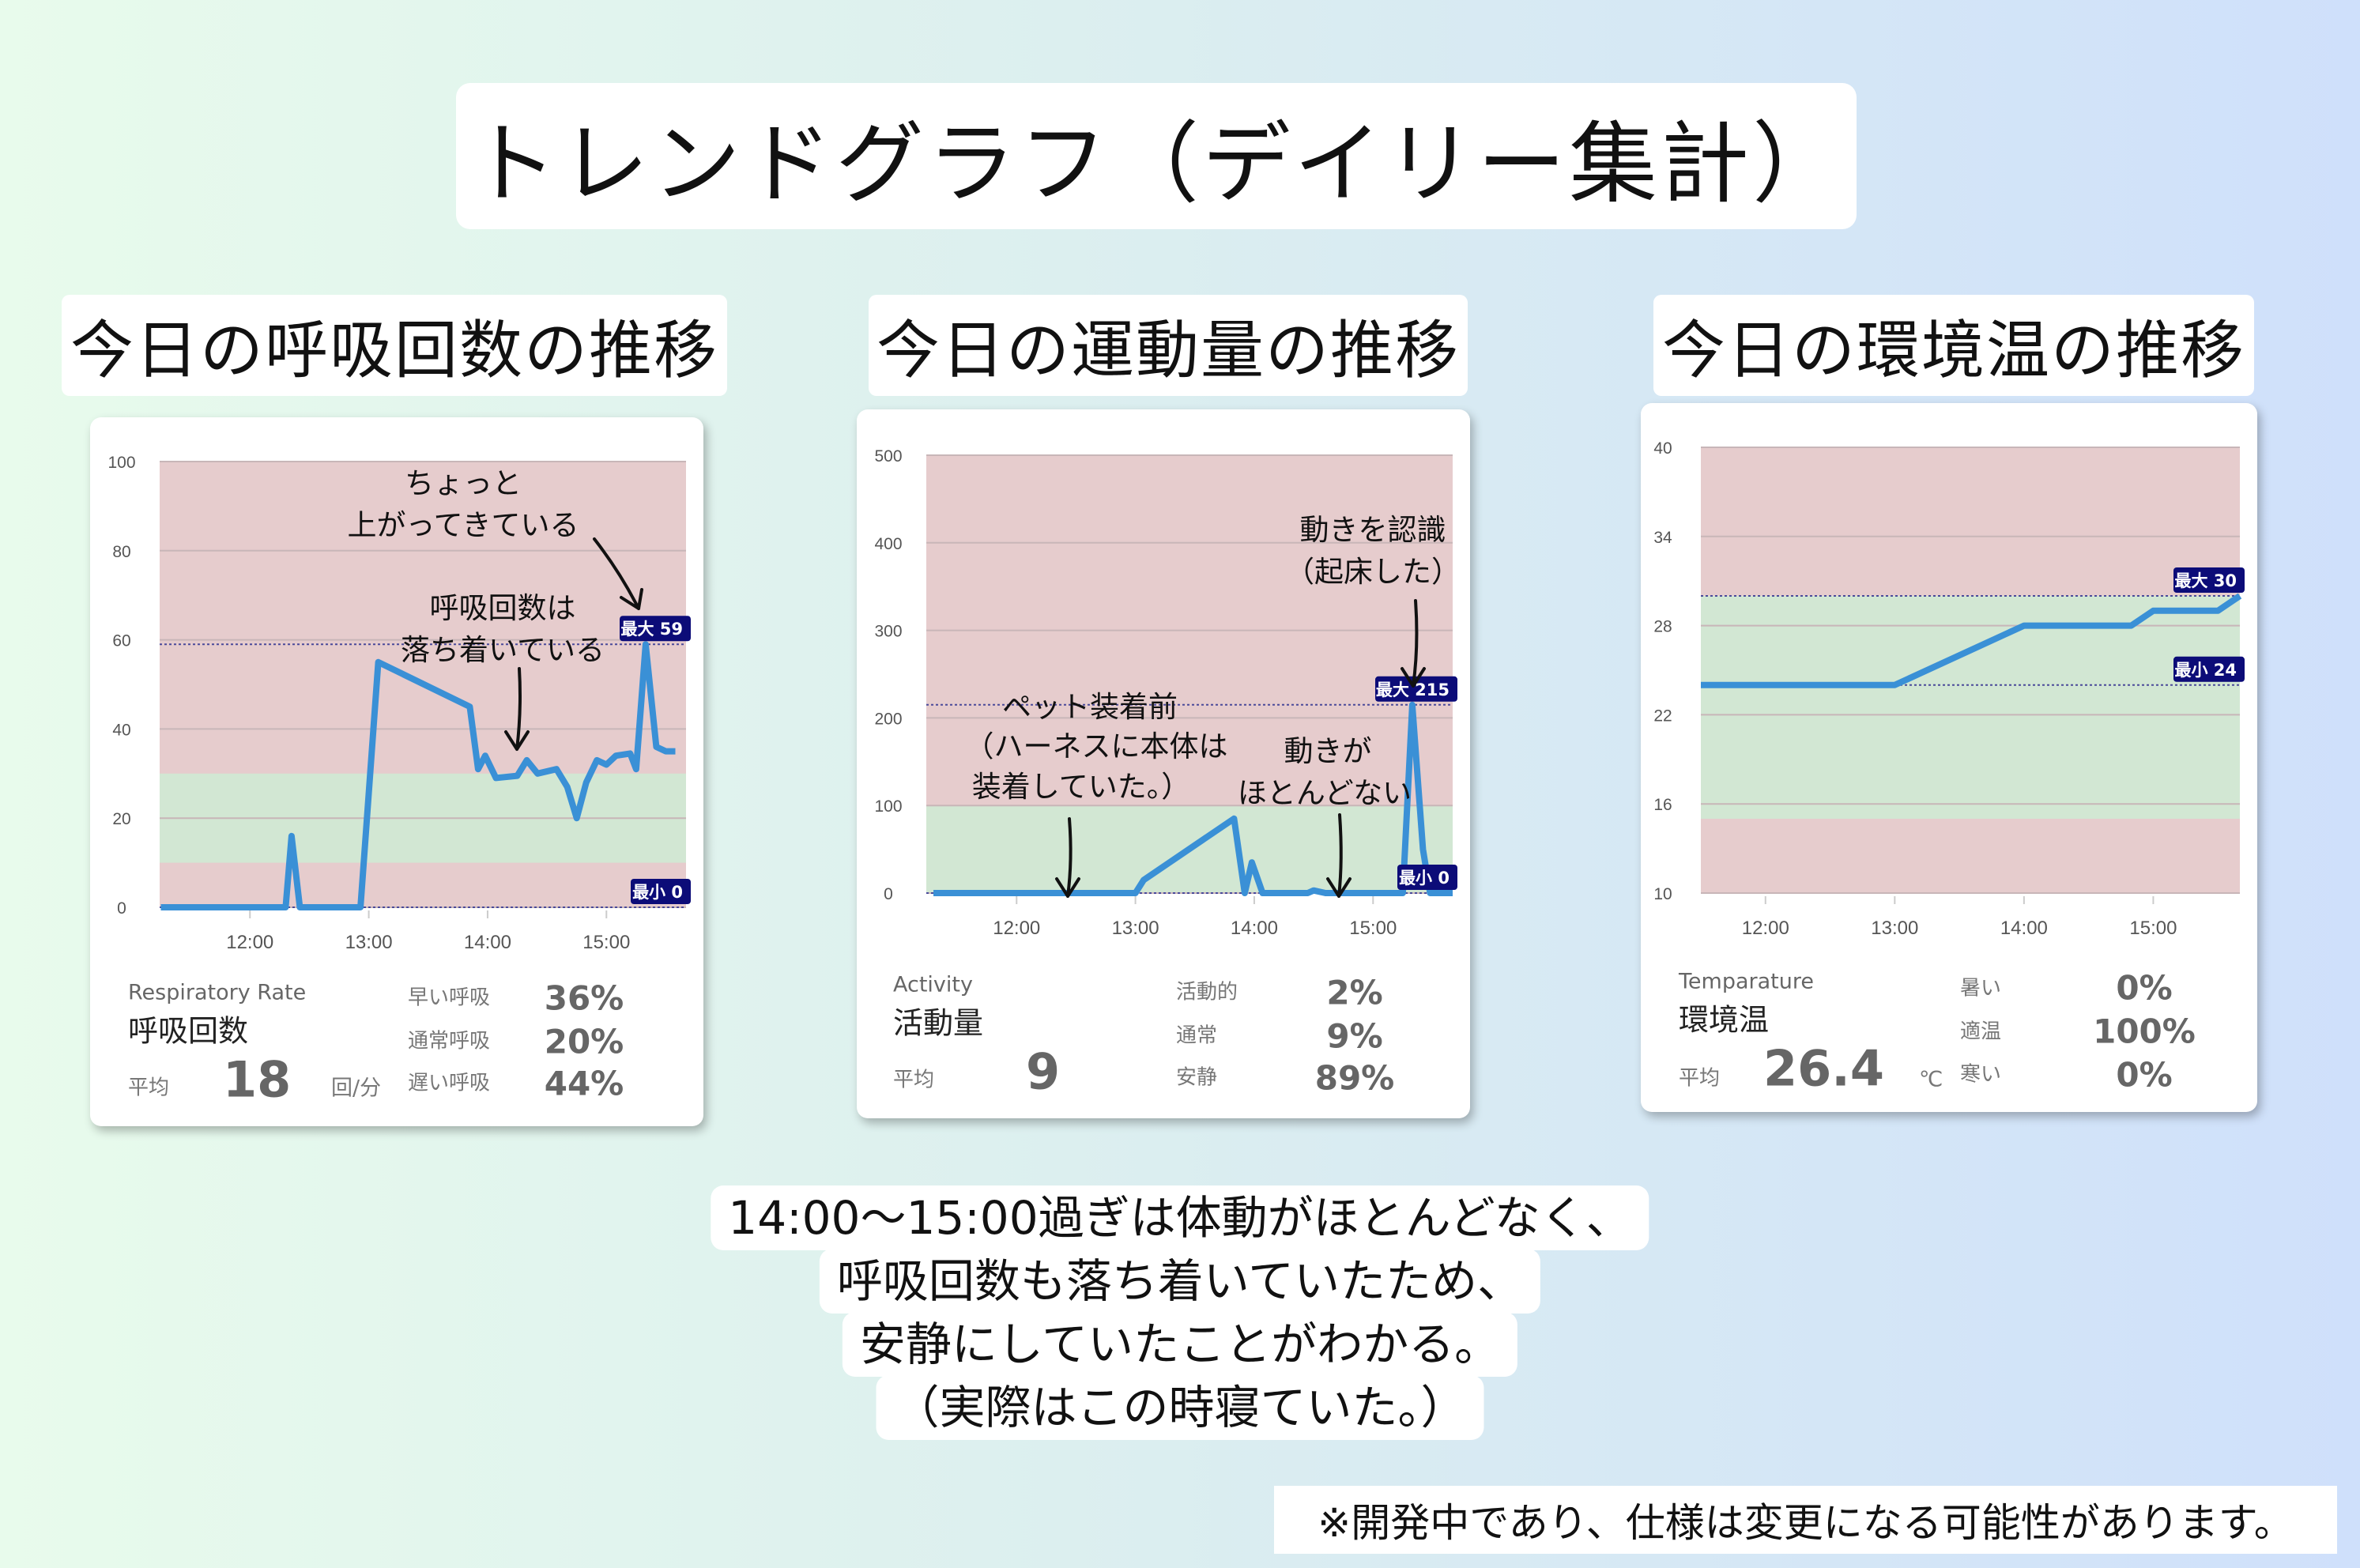 The image size is (2360, 1568). Describe the element at coordinates (121, 641) in the screenshot. I see `y-tick-label: 60` at that location.